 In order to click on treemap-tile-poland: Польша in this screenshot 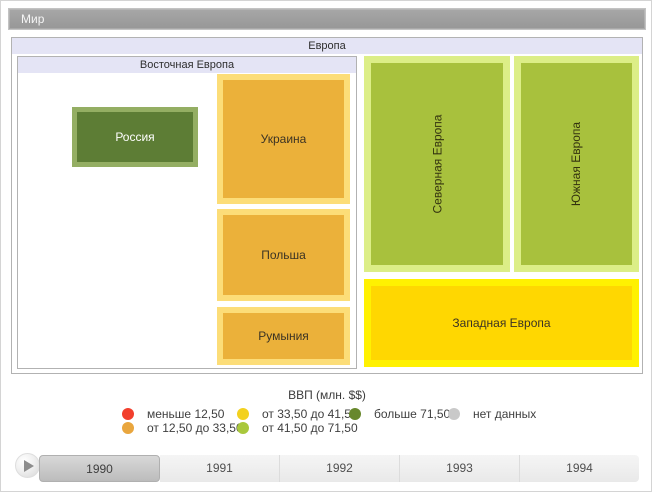, I will do `click(283, 255)`.